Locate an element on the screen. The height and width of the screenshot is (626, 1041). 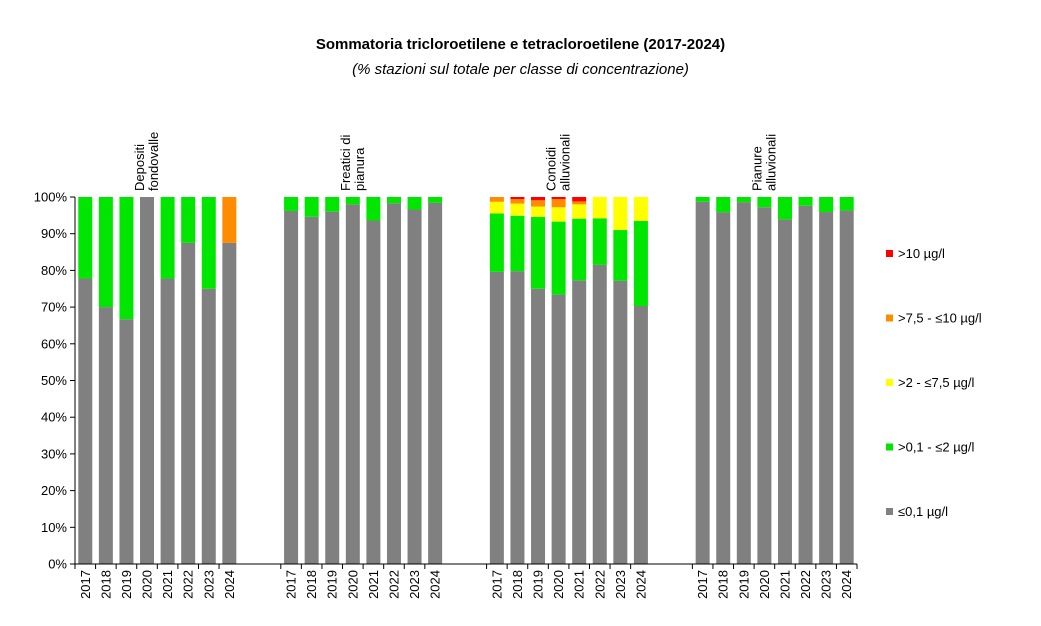
legend-label: >0,1 - ≤2 µg/l is located at coordinates (936, 447).